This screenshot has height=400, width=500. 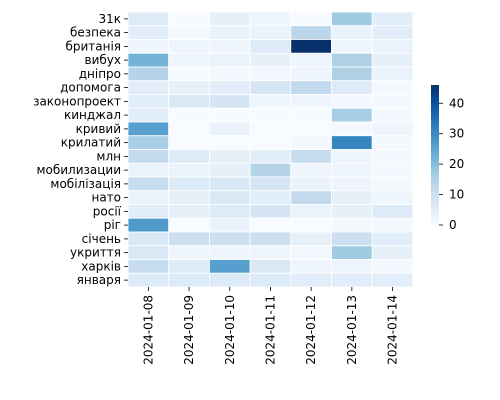 What do you see at coordinates (78, 170) in the screenshot?
I see `y-tick-label: мобилизации` at bounding box center [78, 170].